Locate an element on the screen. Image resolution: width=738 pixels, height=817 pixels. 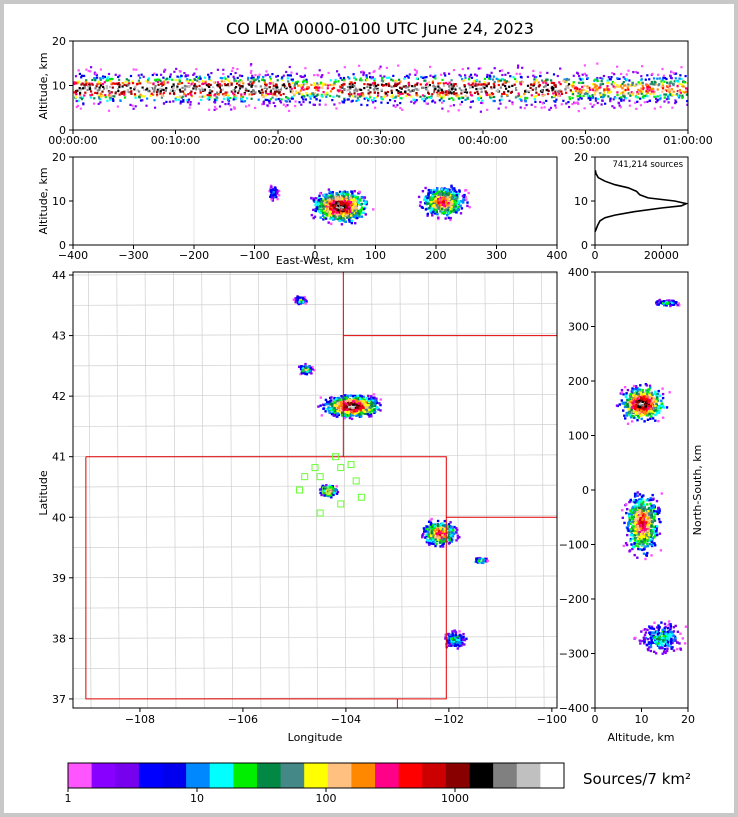
ew-heatmap is located at coordinates (369, 205).